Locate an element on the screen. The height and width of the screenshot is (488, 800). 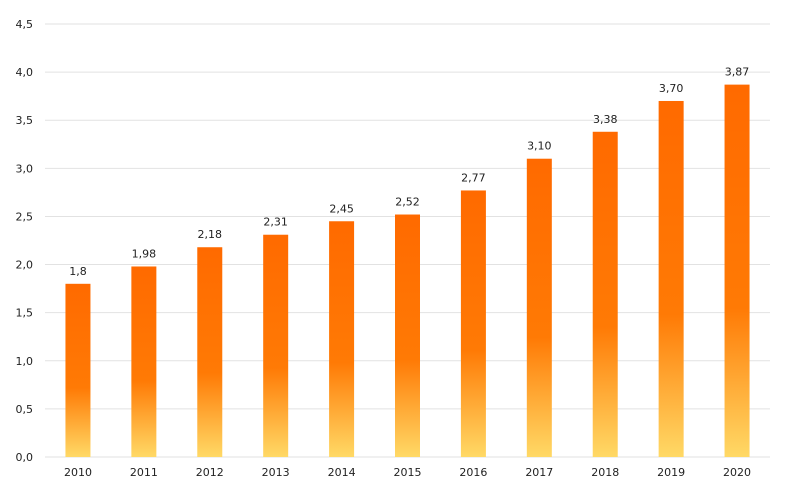
x-tick-label-2018: 2018 is located at coordinates (605, 472).